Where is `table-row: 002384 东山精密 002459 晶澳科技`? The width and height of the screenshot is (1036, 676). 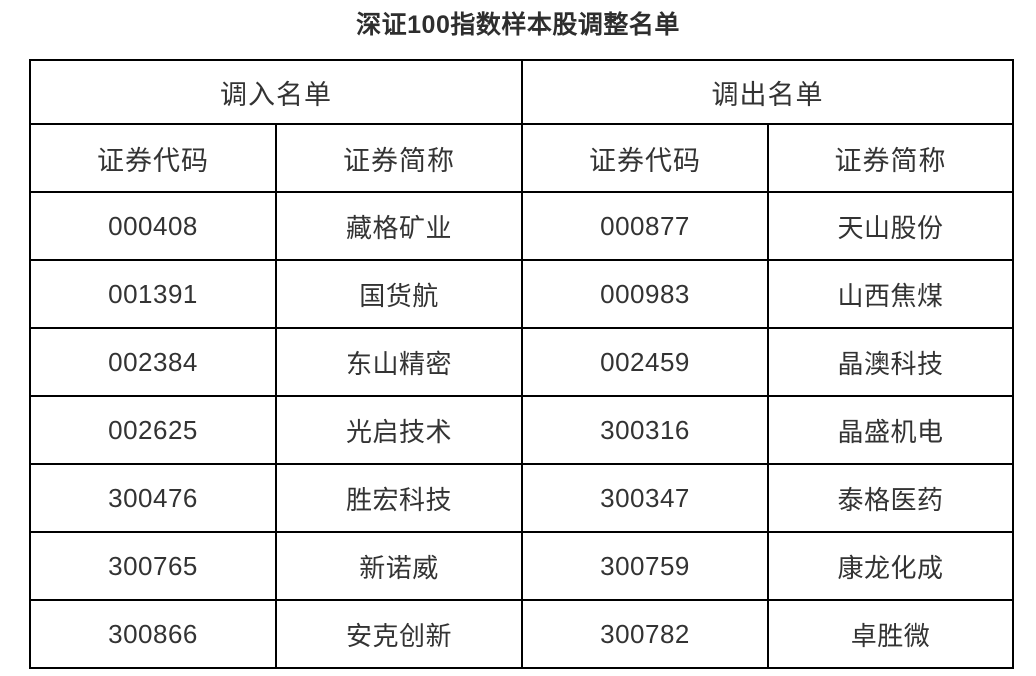 table-row: 002384 东山精密 002459 晶澳科技 is located at coordinates (521, 362).